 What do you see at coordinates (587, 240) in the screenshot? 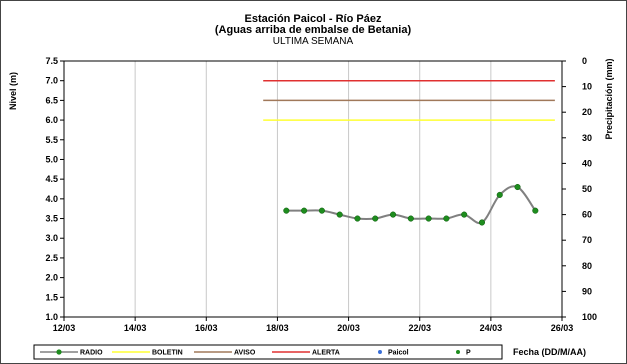
I see `y2-tick-label: 70` at bounding box center [587, 240].